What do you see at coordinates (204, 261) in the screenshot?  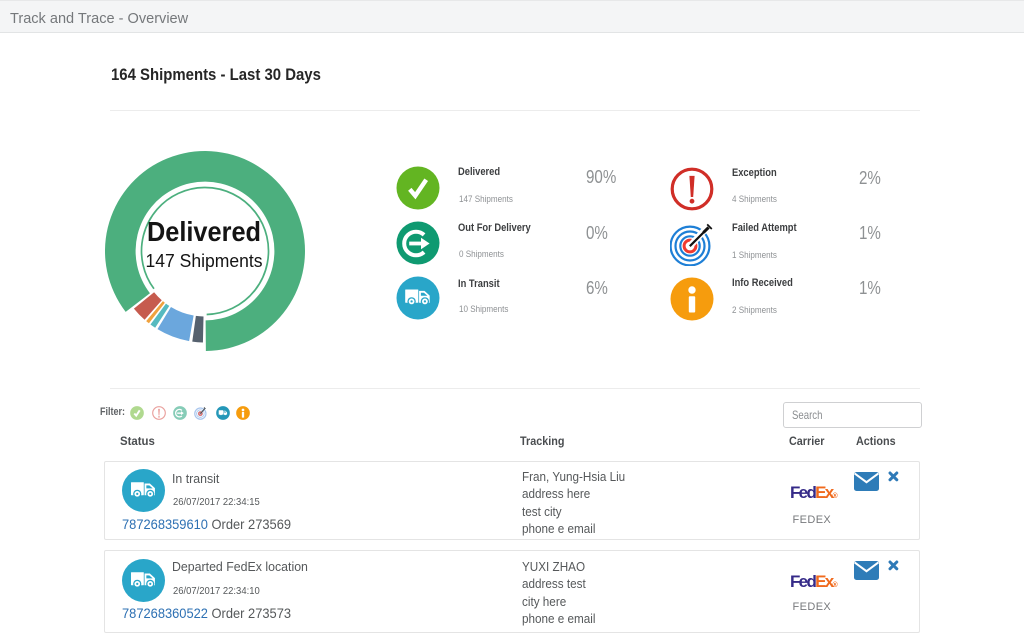 I see `svg-text: 147 Shipments` at bounding box center [204, 261].